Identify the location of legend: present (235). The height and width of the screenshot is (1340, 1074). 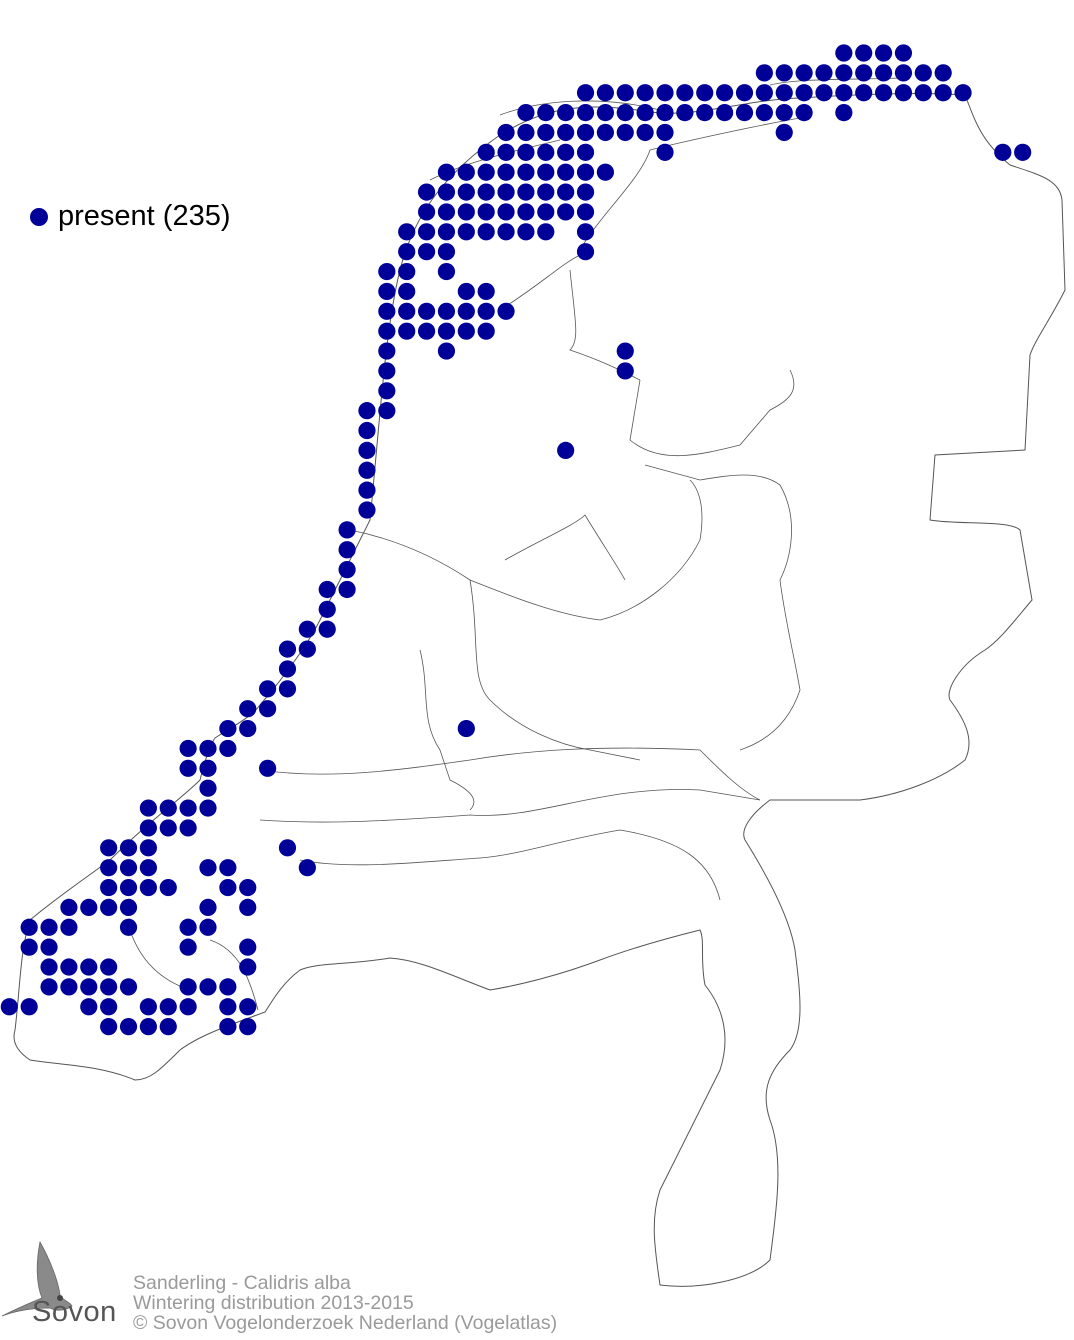
(130, 216).